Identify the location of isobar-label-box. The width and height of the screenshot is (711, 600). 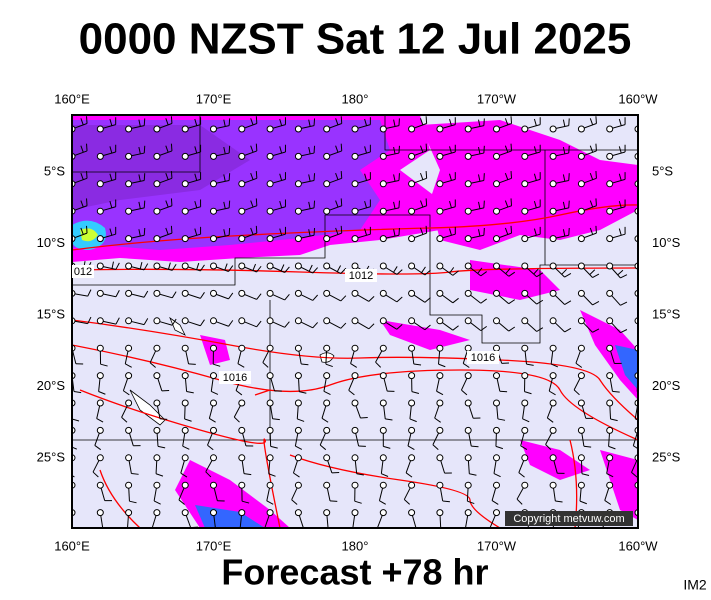
(235, 377).